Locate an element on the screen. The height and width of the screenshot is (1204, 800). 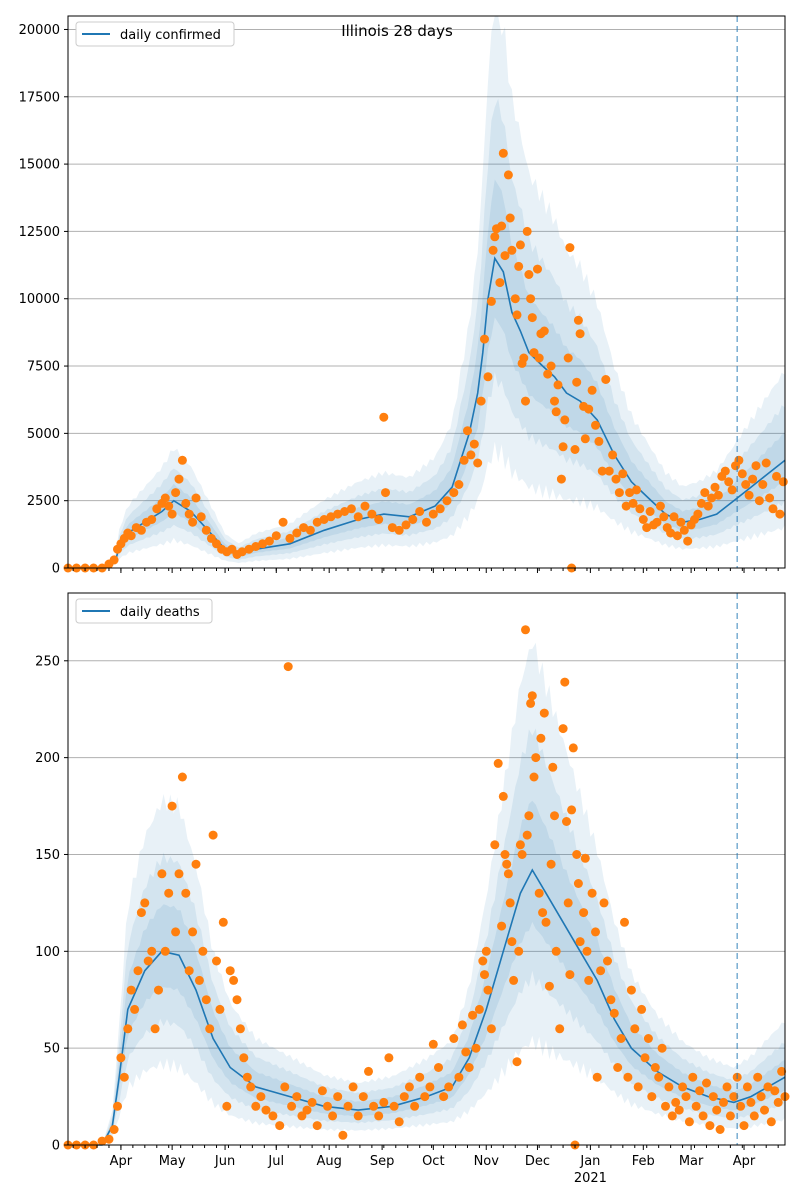
confirmed-y-tick-label: 20000 is located at coordinates (39, 30).